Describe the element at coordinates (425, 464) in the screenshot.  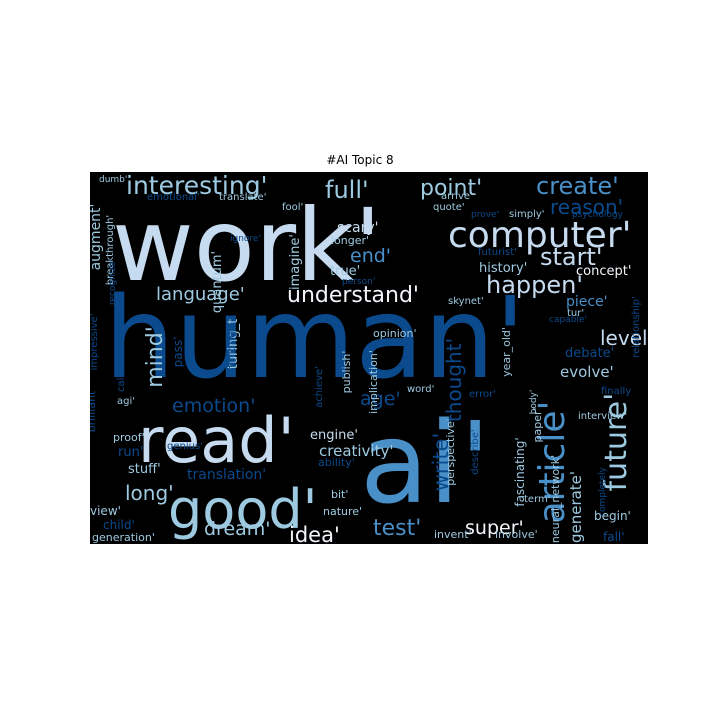
I see `cloud-word: ai'` at that location.